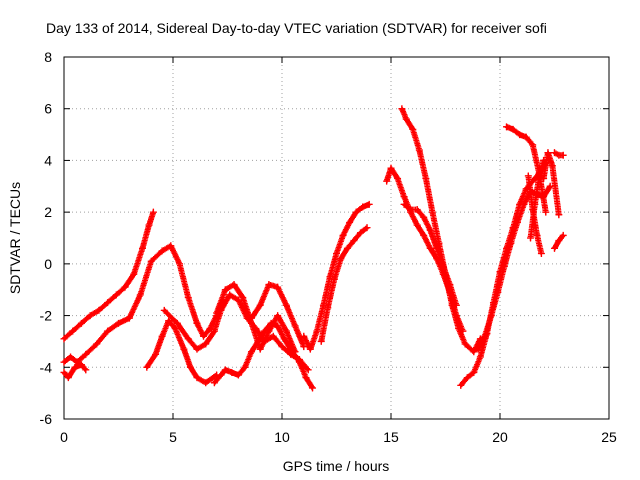 The image size is (640, 480). I want to click on y-tick-label: -4, so click(46, 367).